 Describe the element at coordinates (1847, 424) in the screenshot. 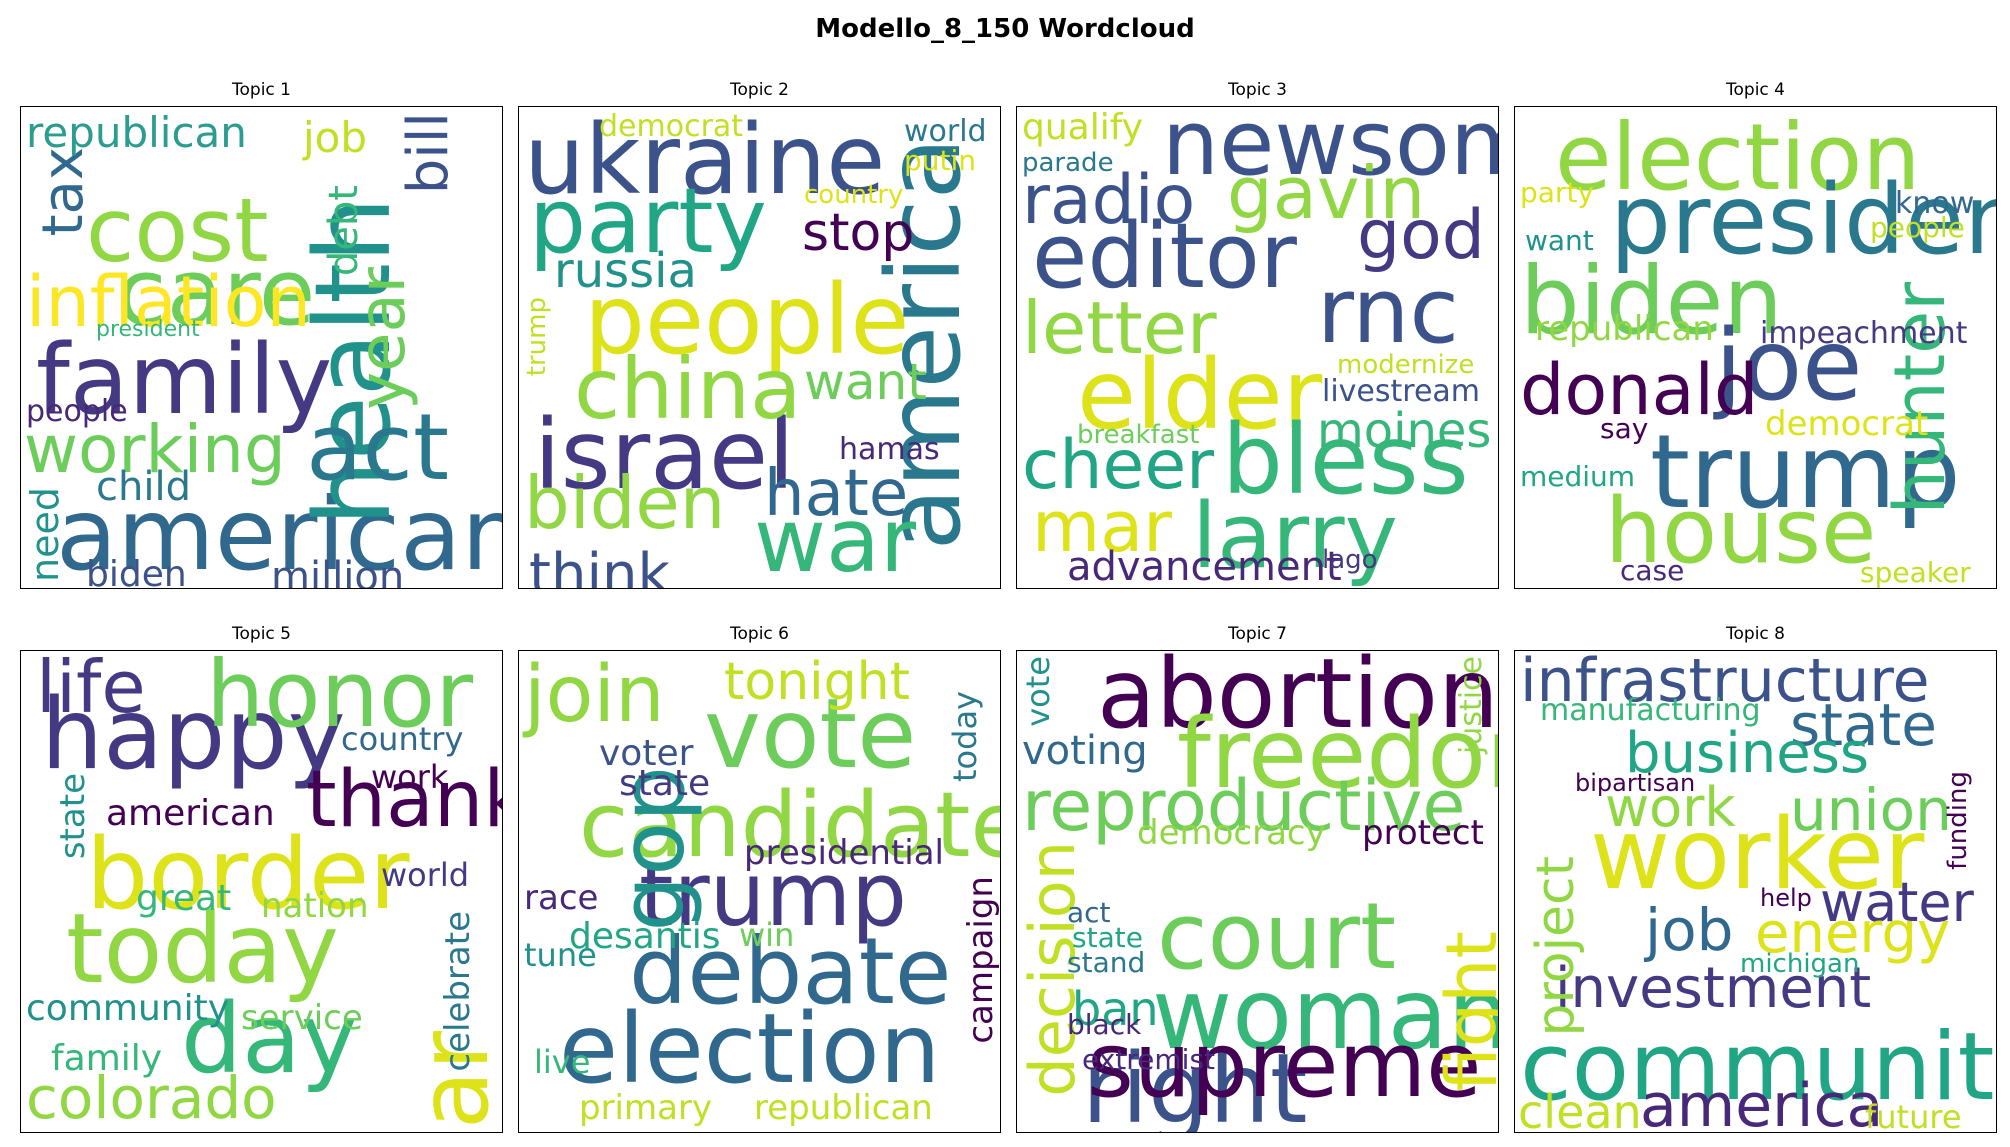

I see `wordcloud-word: democrat` at that location.